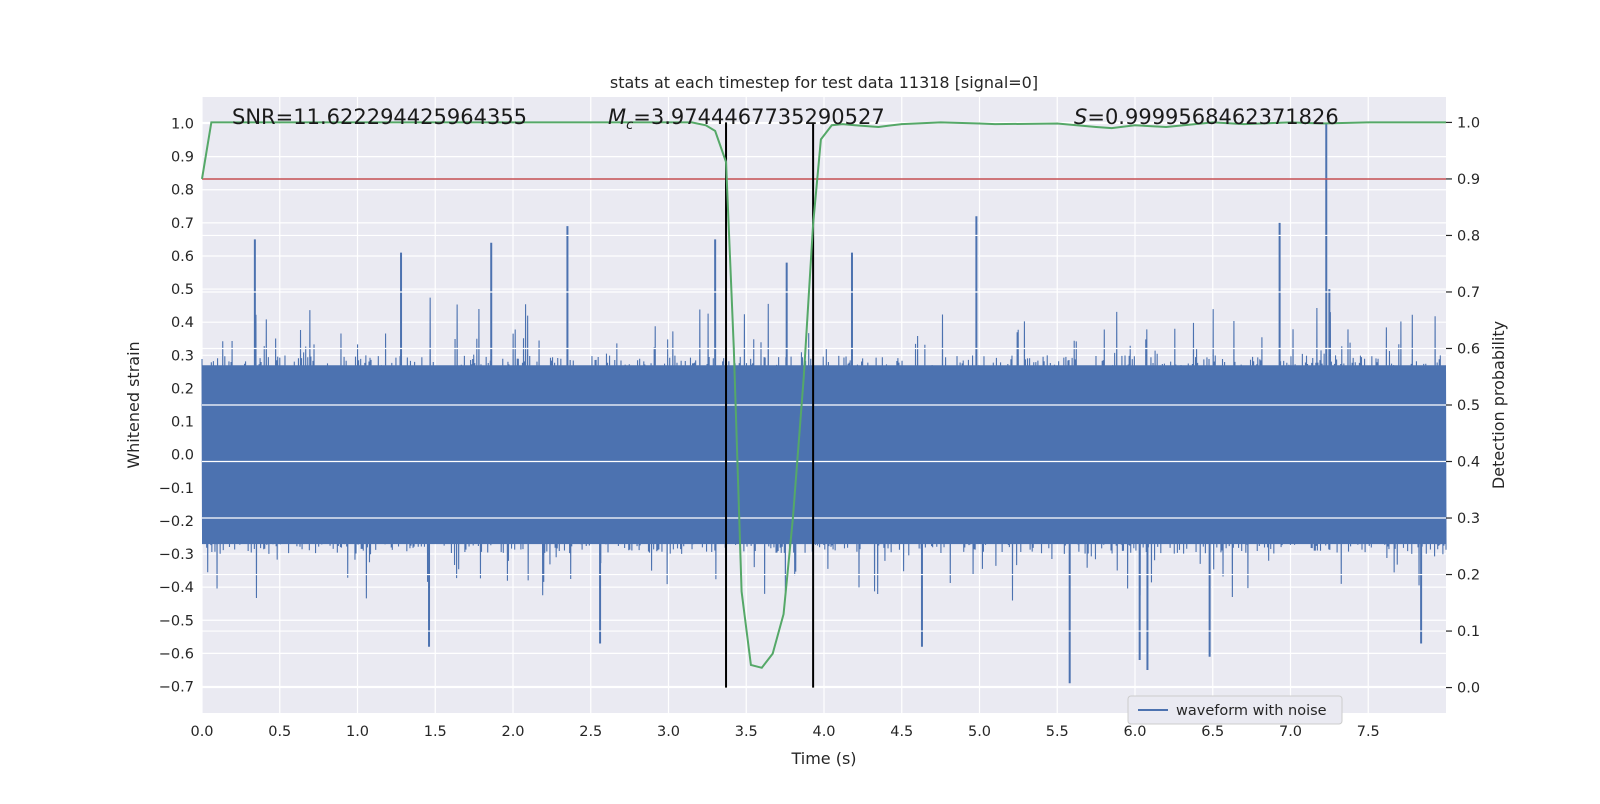  Describe the element at coordinates (176, 588) in the screenshot. I see `y-tick-label: −0.4` at that location.